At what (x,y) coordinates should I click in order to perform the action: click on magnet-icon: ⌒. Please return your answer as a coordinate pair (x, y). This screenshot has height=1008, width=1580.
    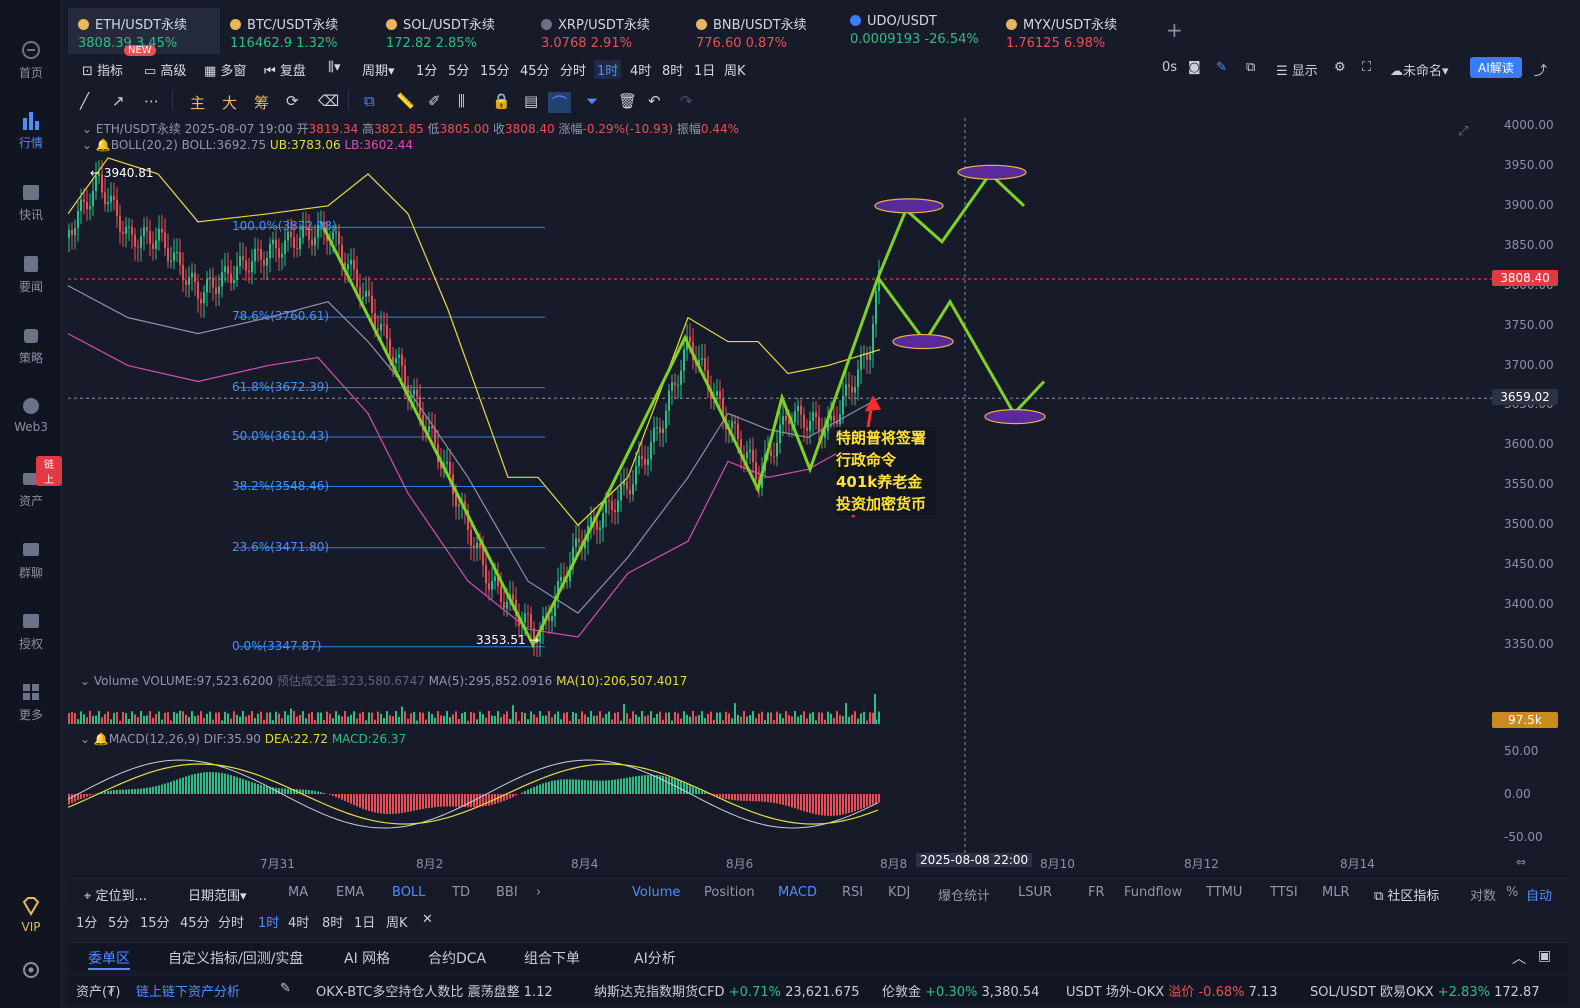
    Looking at the image, I should click on (560, 102).